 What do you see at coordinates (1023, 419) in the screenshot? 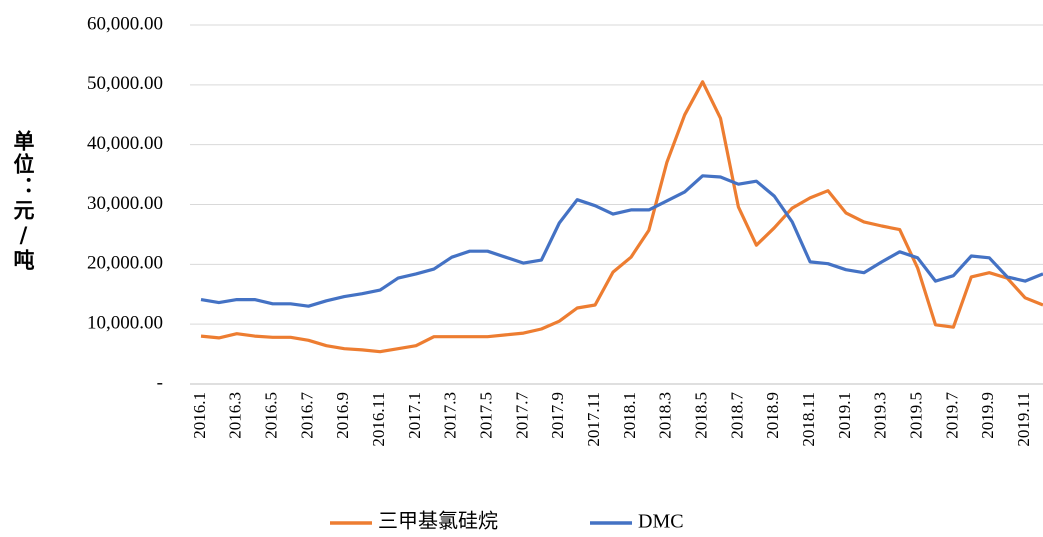
I see `x-tick-label: 2019.11` at bounding box center [1023, 419].